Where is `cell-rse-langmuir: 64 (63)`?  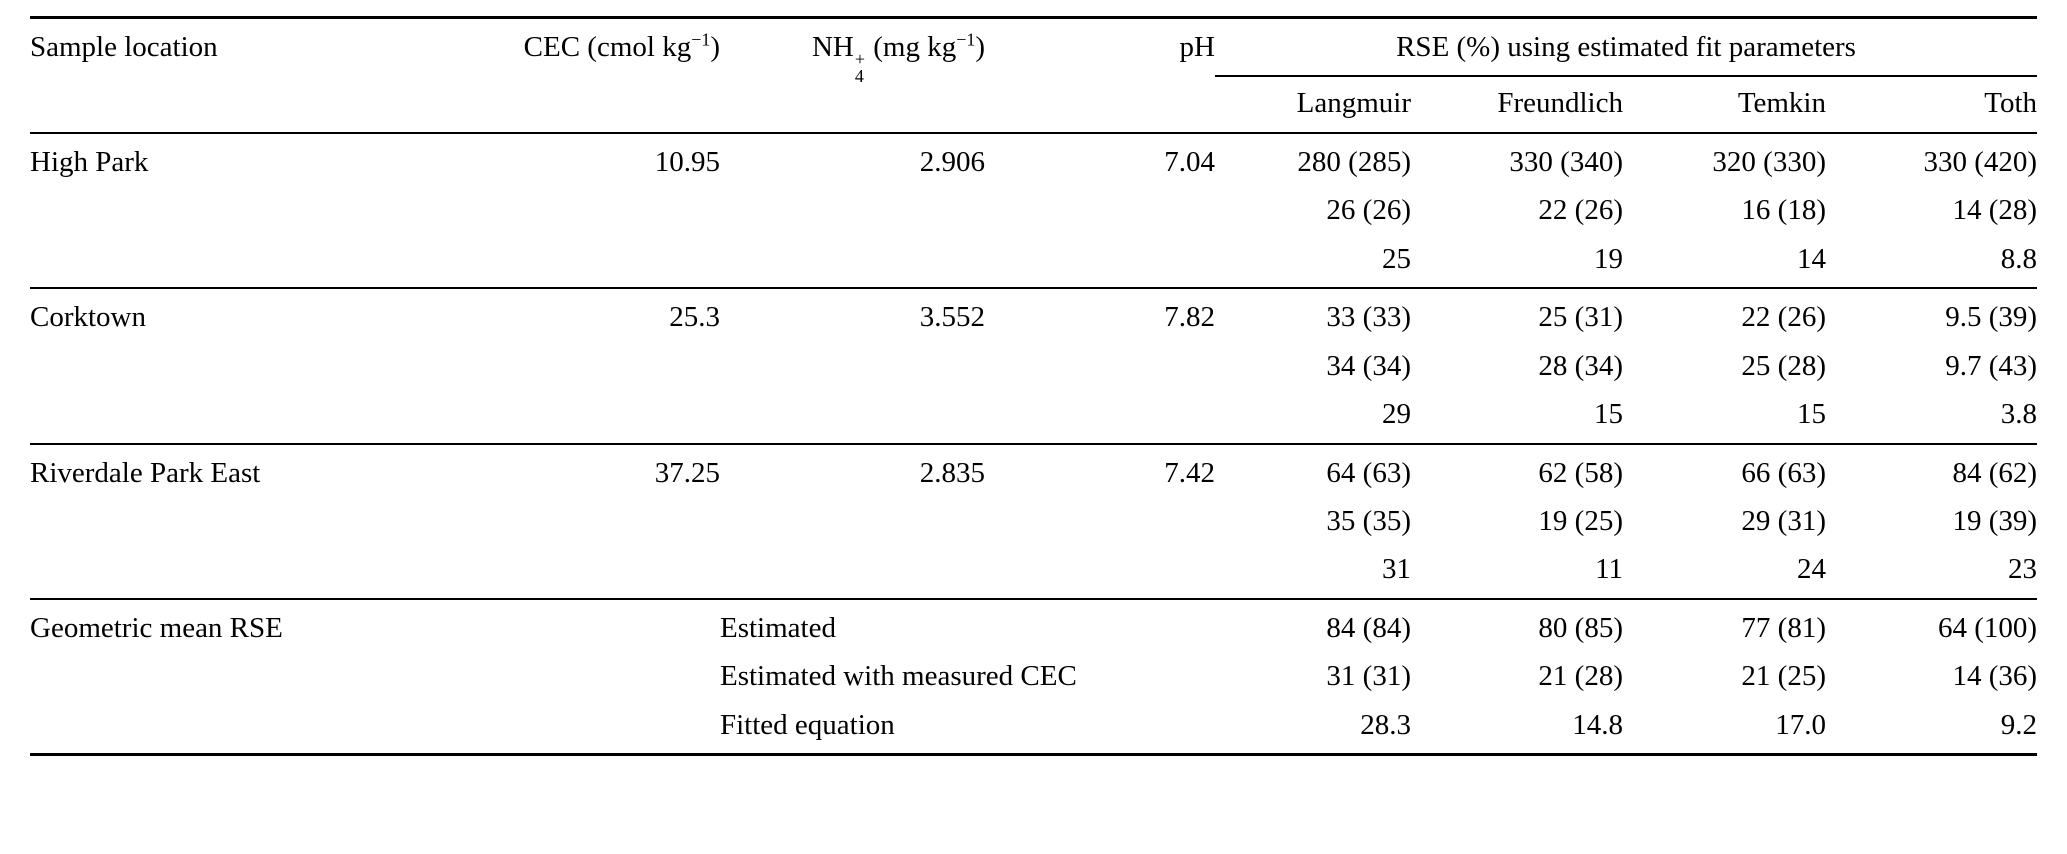
cell-rse-langmuir: 64 (63) is located at coordinates (1368, 472).